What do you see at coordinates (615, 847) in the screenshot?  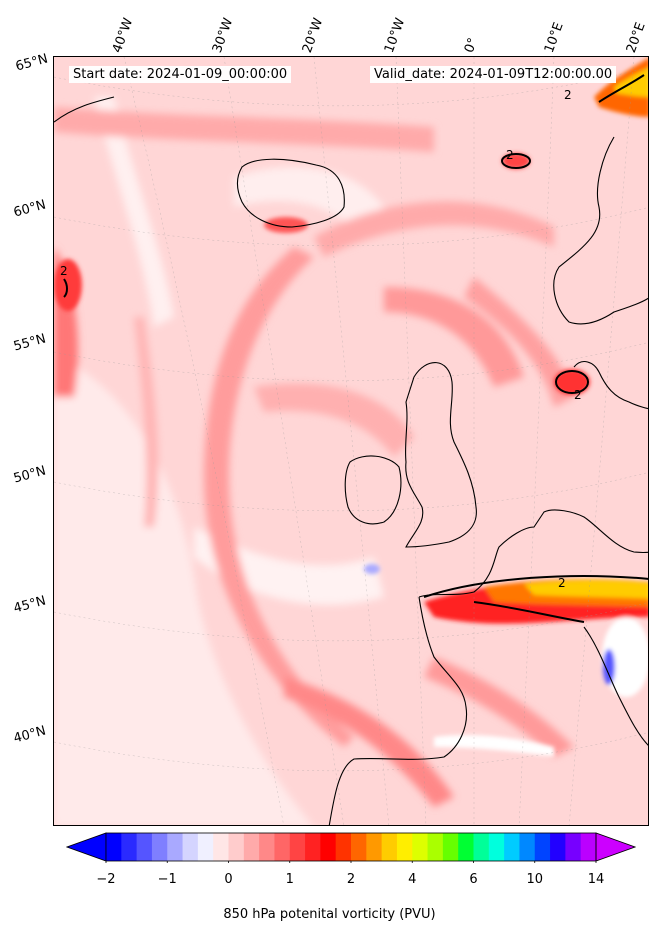 I see `colorbar-over-arrow` at bounding box center [615, 847].